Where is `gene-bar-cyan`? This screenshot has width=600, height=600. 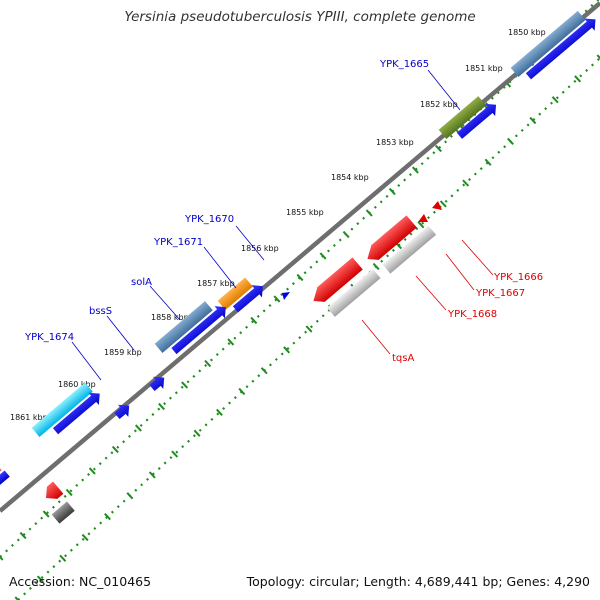 gene-bar-cyan is located at coordinates (62, 409).